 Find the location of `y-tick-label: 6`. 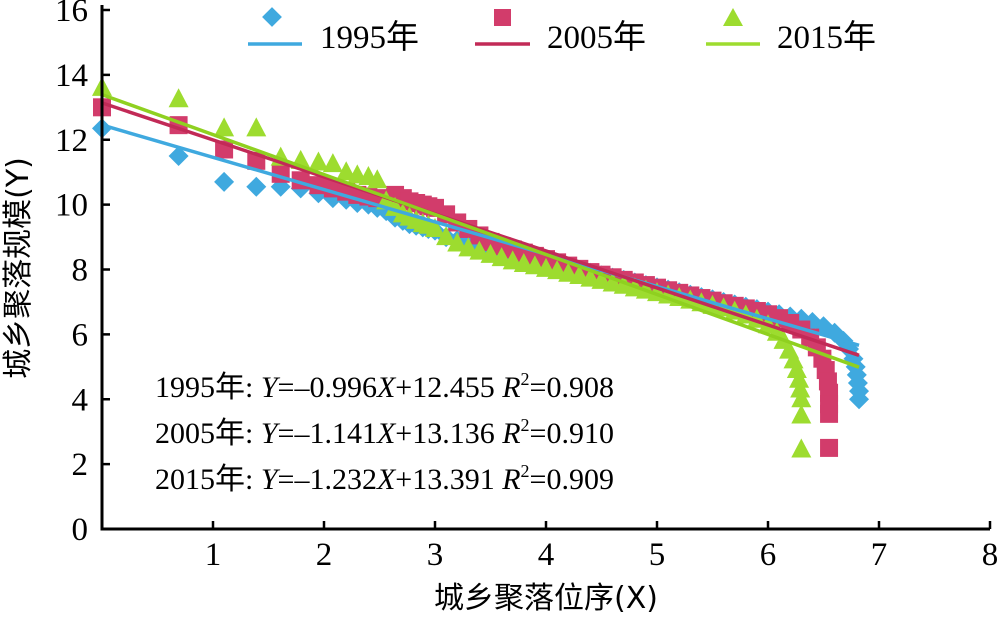

y-tick-label: 6 is located at coordinates (80, 335).